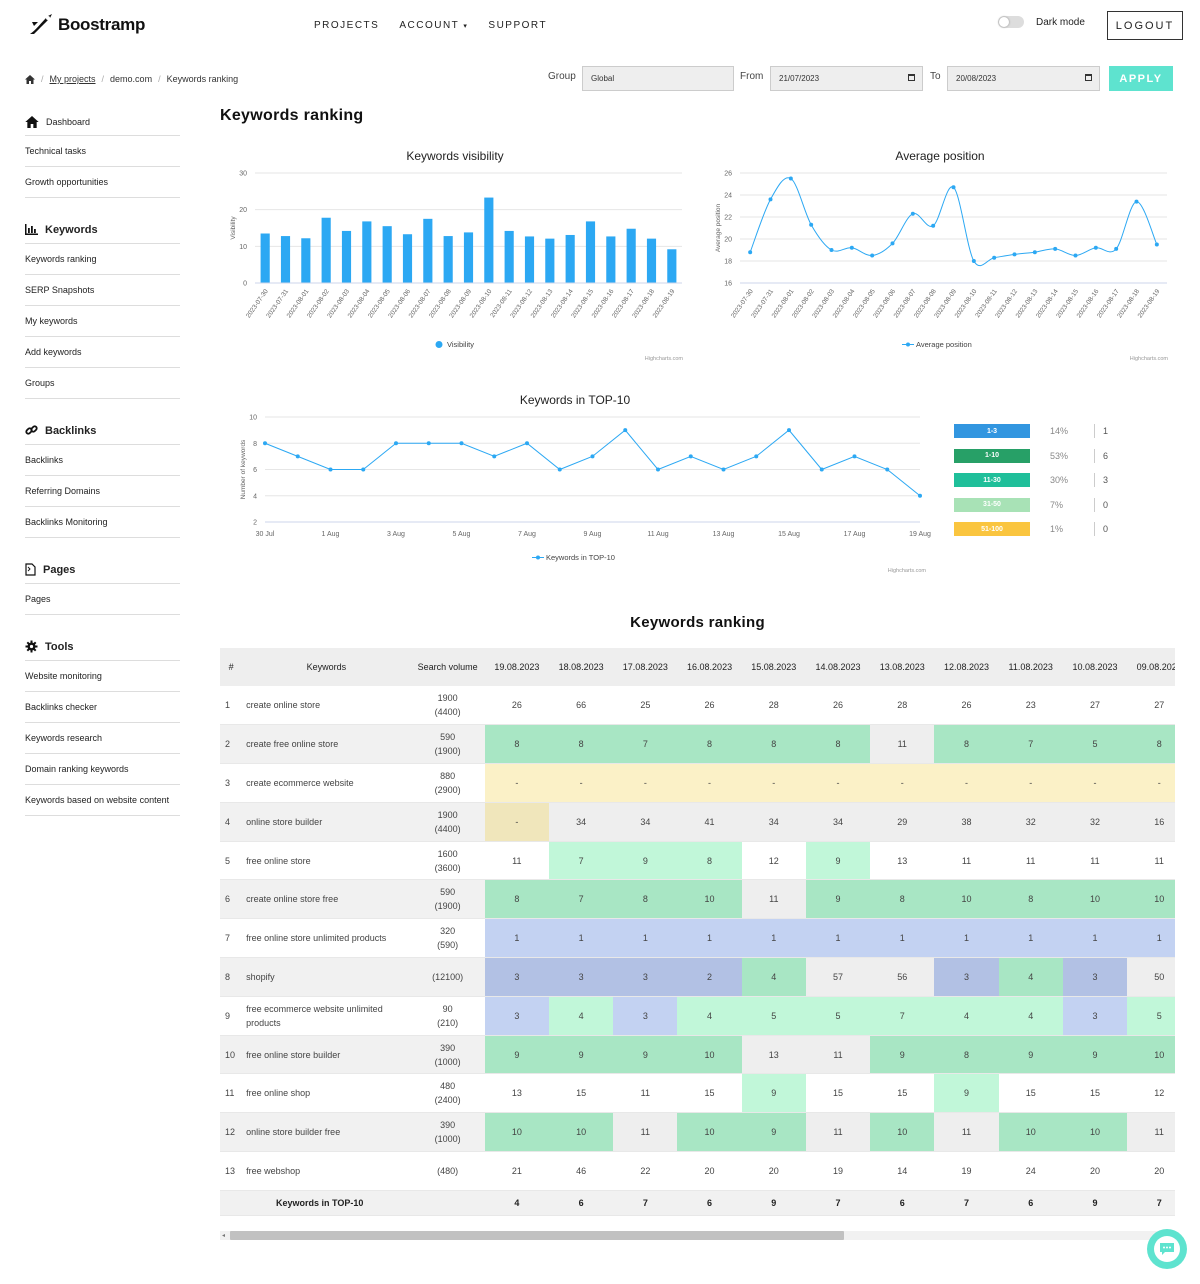 This screenshot has width=1200, height=1284. Describe the element at coordinates (838, 667) in the screenshot. I see `header-date: 14.08.2023` at that location.